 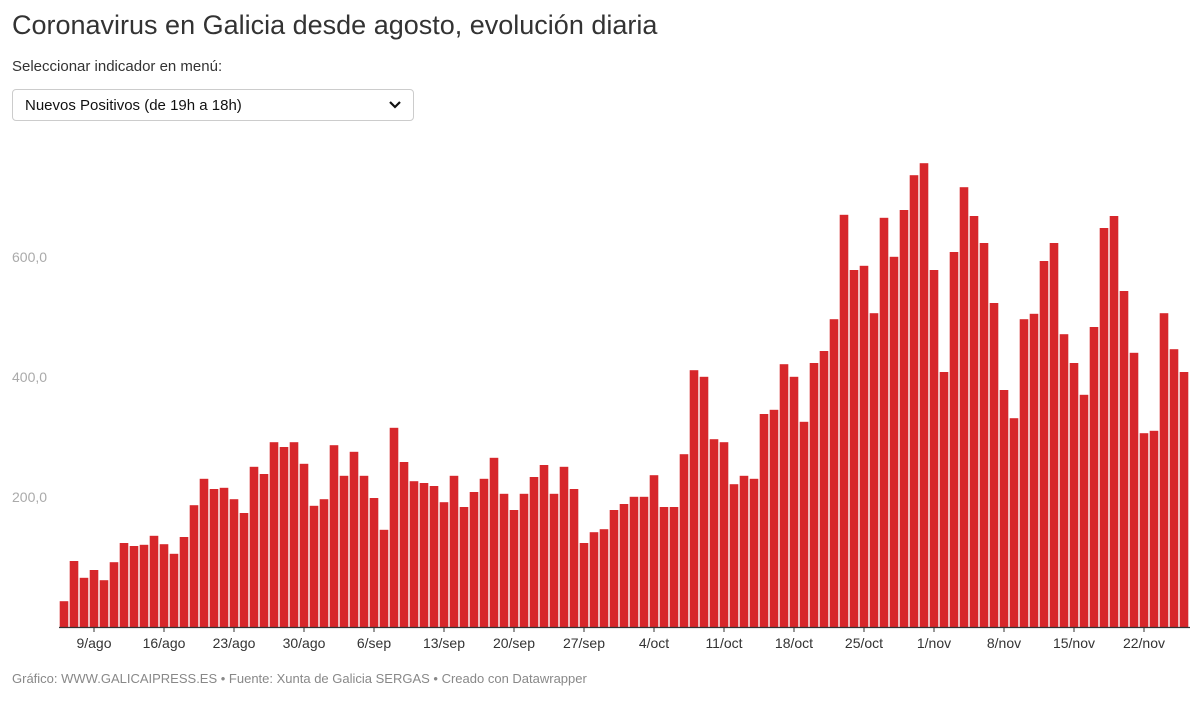 I want to click on y-tick-label: 200,0, so click(x=29, y=497).